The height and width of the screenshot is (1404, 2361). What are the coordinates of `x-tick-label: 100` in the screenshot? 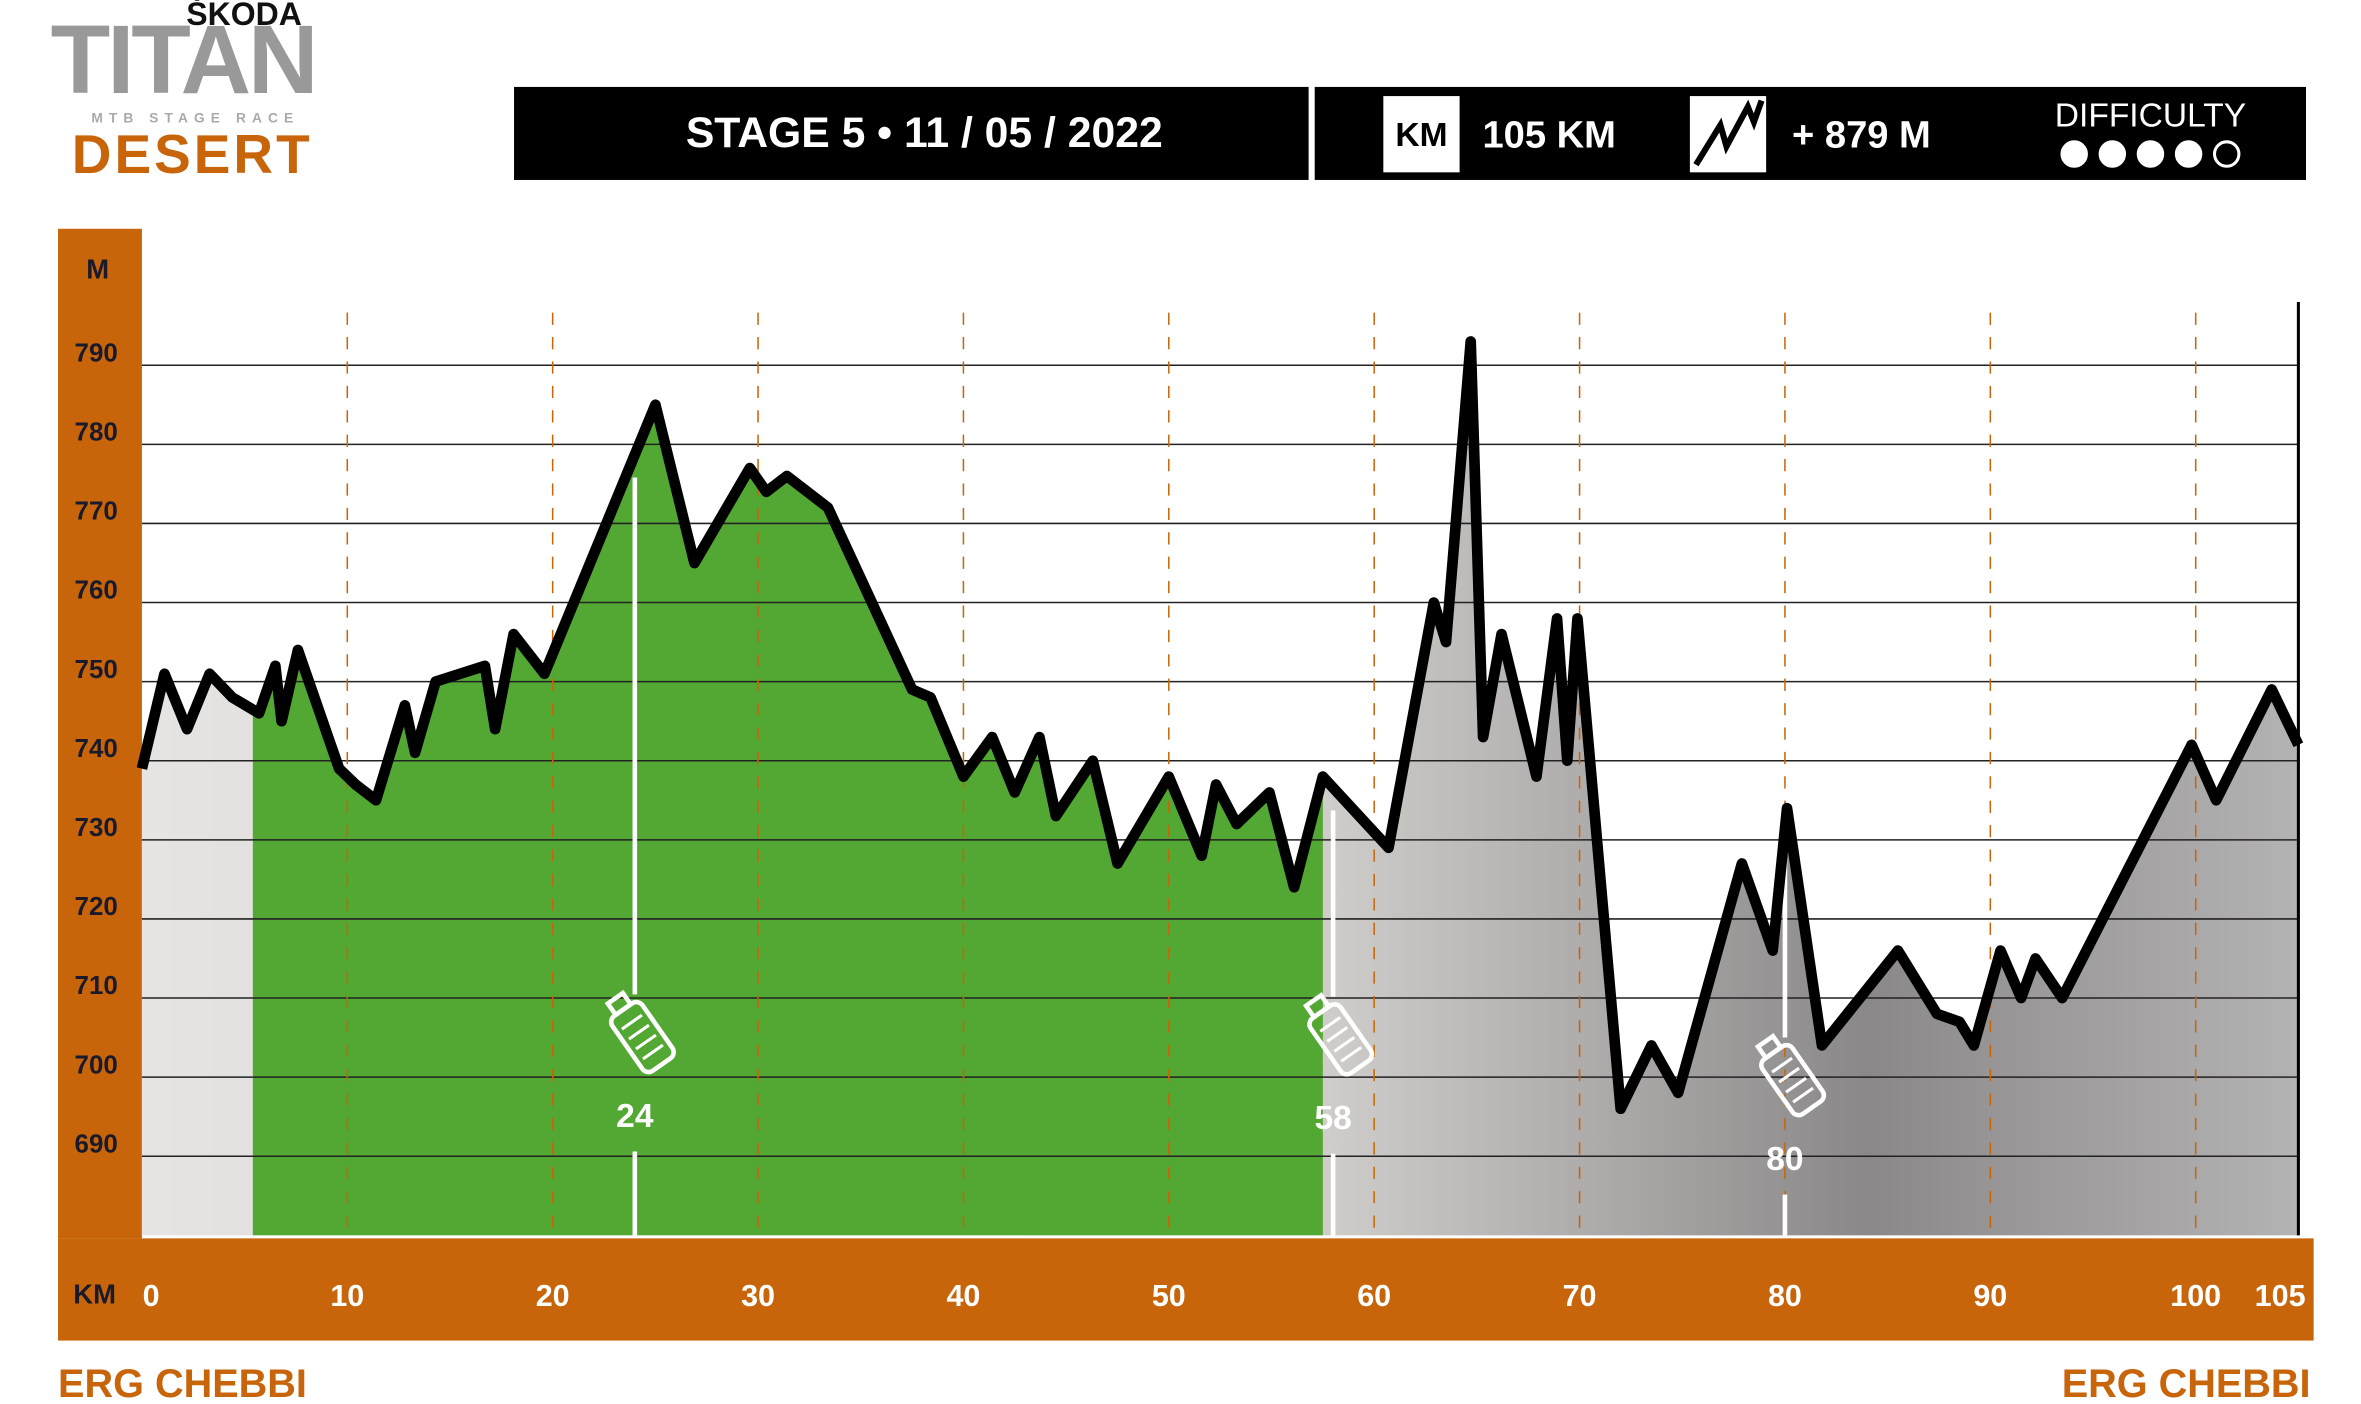 It's located at (2195, 1296).